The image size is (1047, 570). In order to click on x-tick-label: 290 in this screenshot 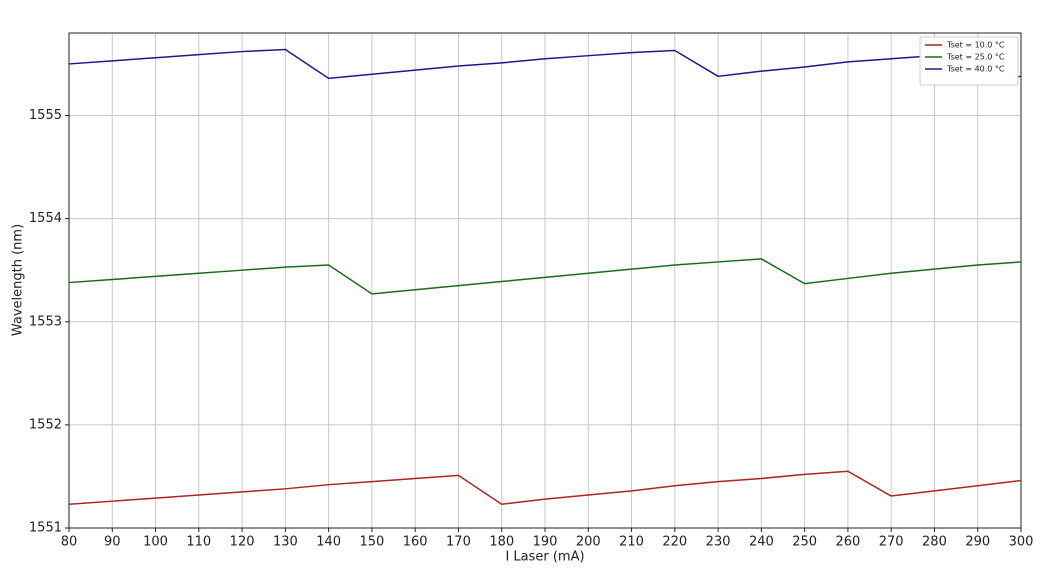, I will do `click(977, 542)`.